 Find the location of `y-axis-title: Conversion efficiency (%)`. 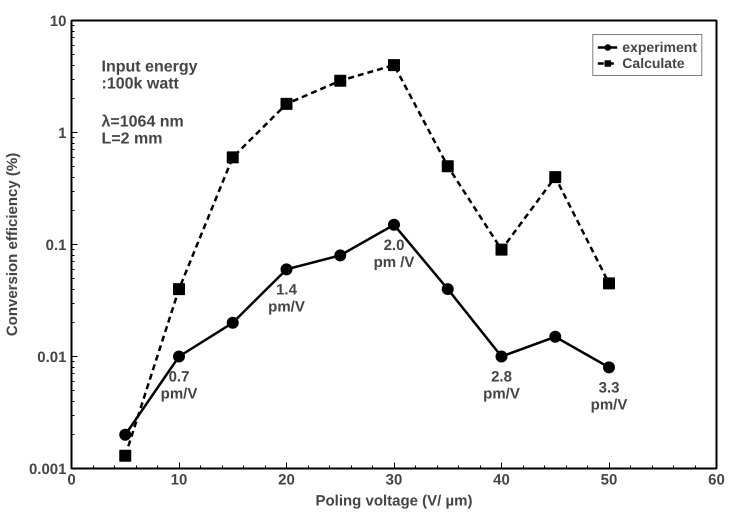

y-axis-title: Conversion efficiency (%) is located at coordinates (12, 244).